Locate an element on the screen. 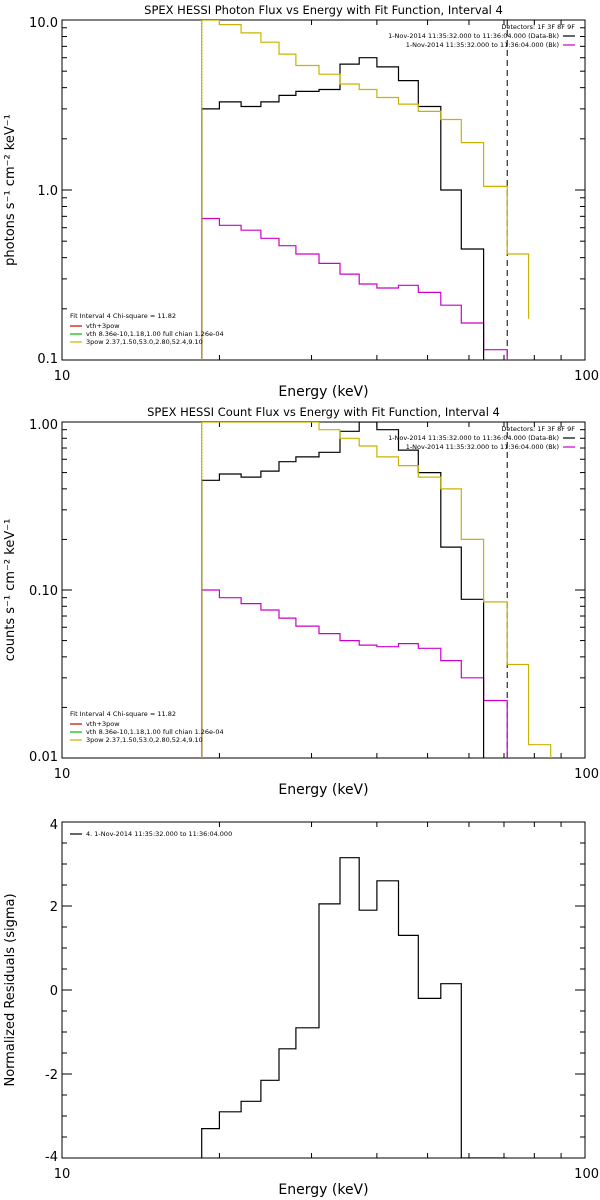 This screenshot has width=600, height=1200. y-tick-label: 1.0 is located at coordinates (47, 191).